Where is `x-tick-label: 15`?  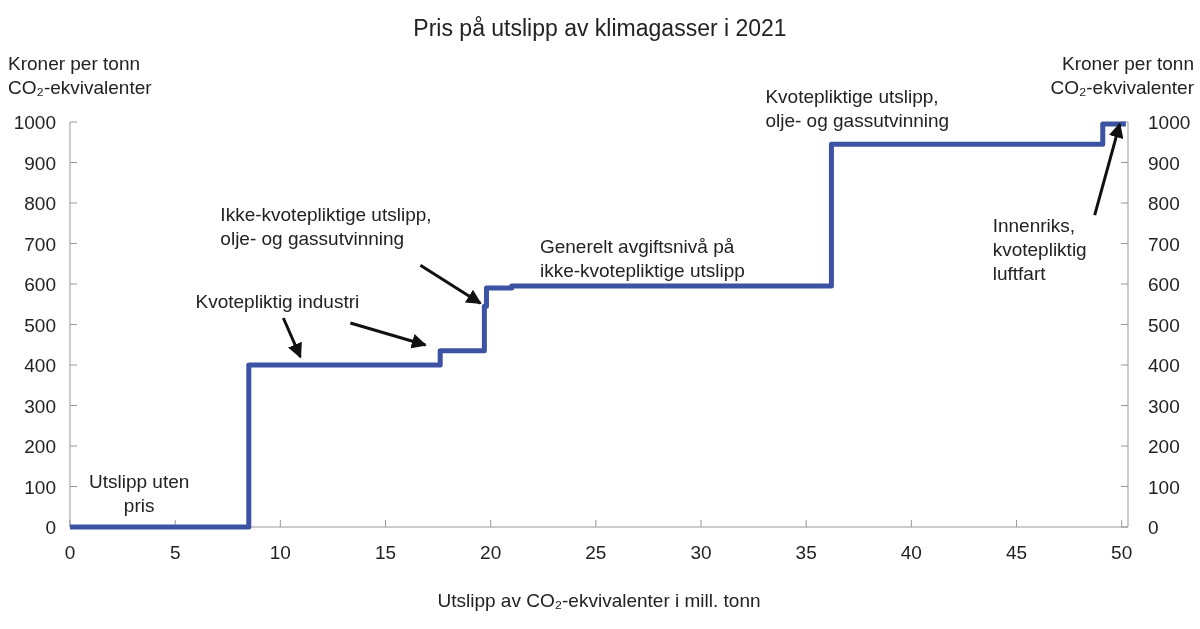 x-tick-label: 15 is located at coordinates (385, 552).